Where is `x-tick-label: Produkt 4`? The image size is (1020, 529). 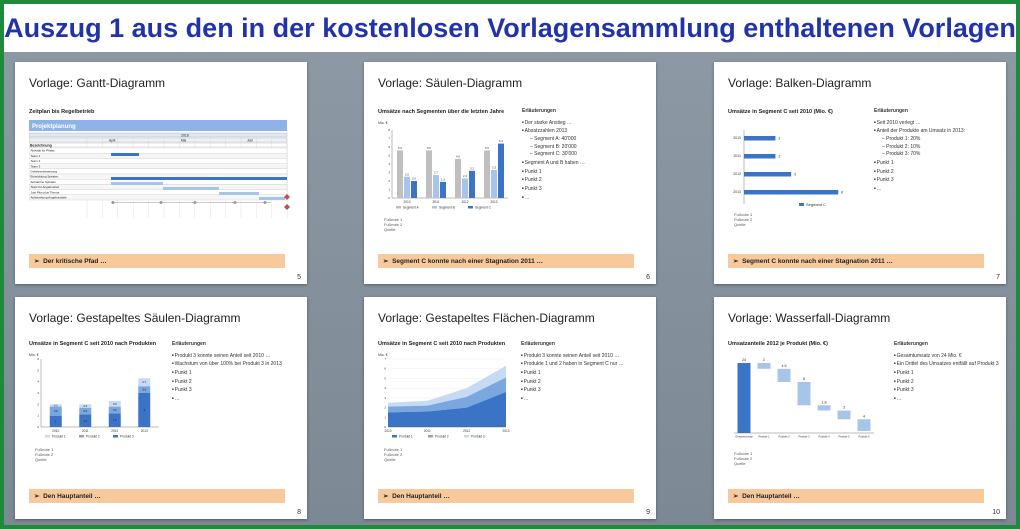
x-tick-label: Produkt 4 is located at coordinates (824, 437).